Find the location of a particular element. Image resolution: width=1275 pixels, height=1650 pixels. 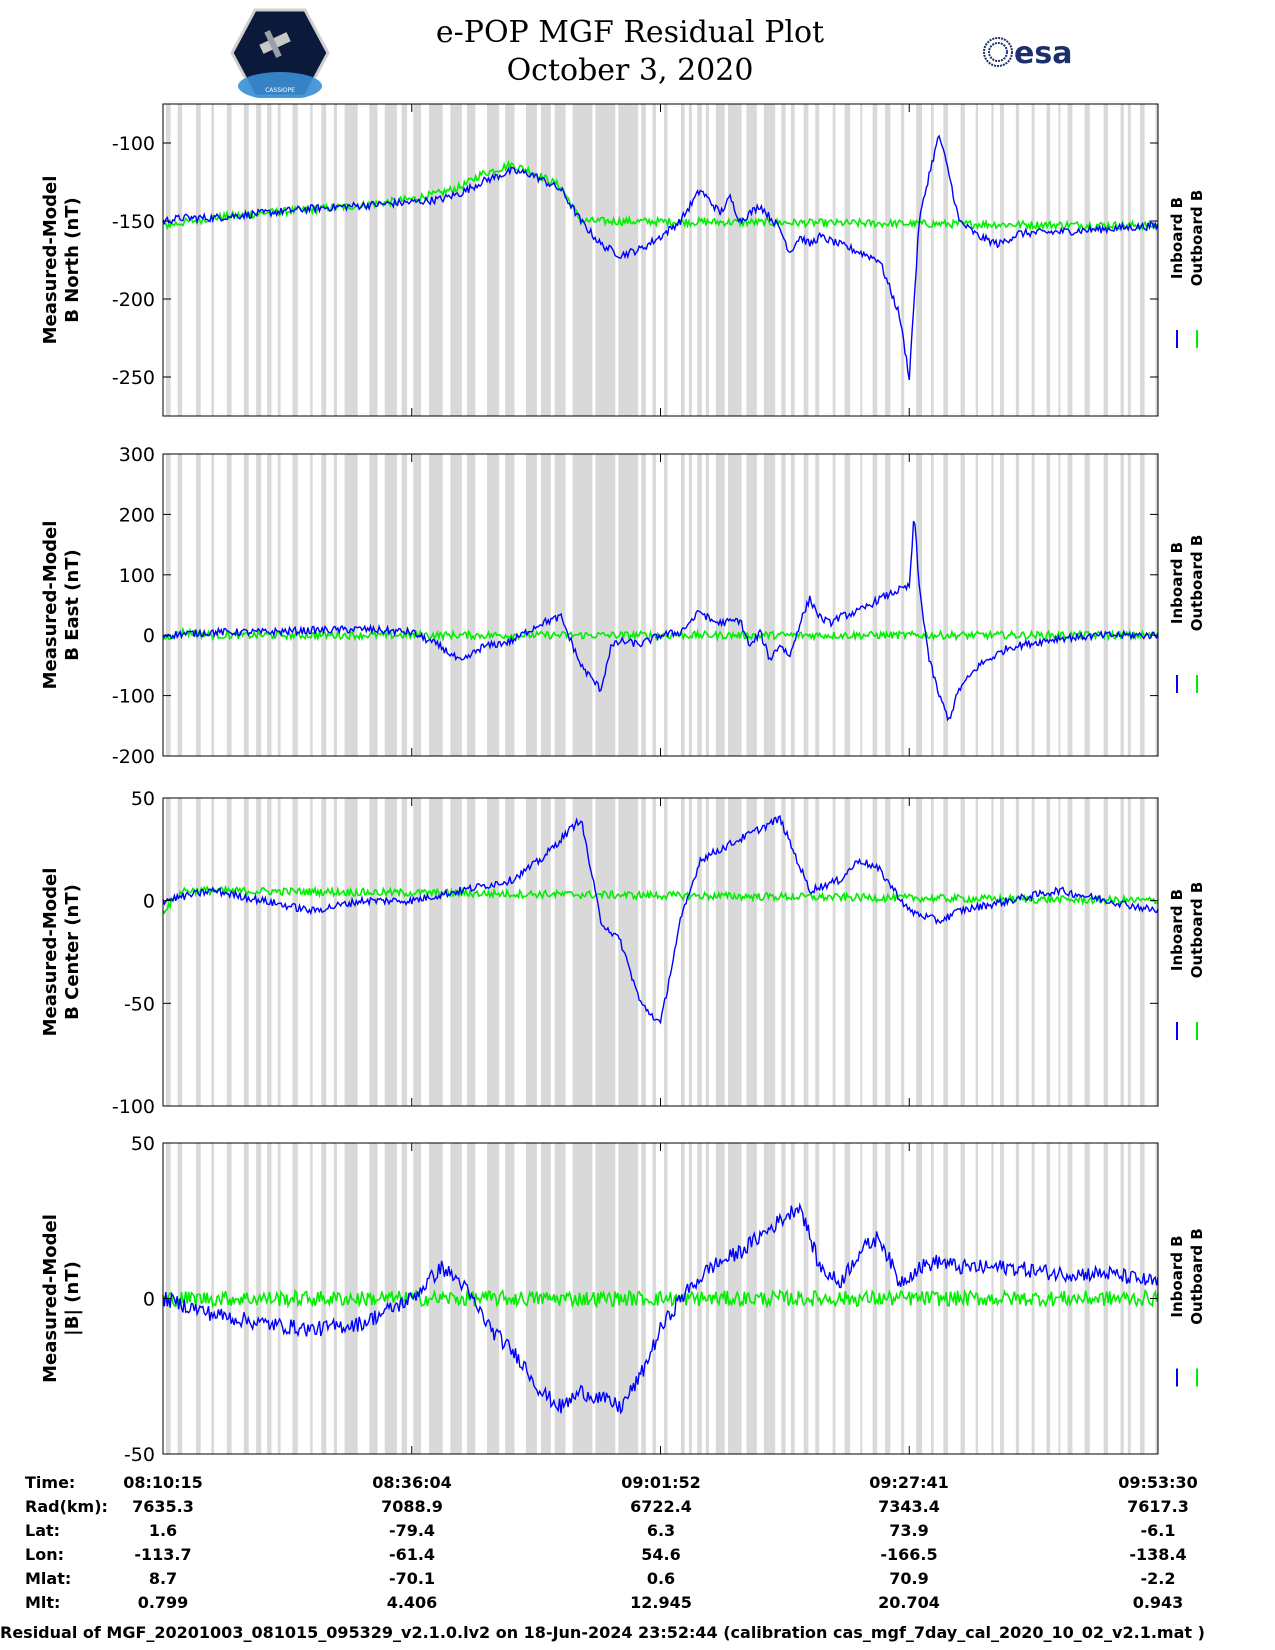

y-tick-label: -50 is located at coordinates (139, 1004).